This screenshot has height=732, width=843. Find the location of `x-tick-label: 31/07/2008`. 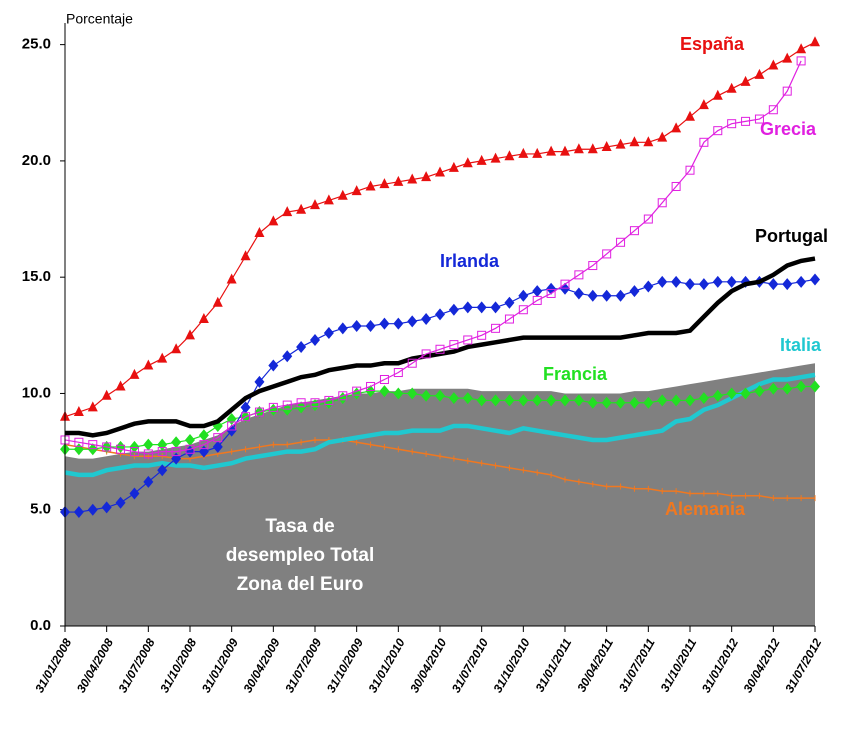

x-tick-label: 31/07/2008 is located at coordinates (137, 665).